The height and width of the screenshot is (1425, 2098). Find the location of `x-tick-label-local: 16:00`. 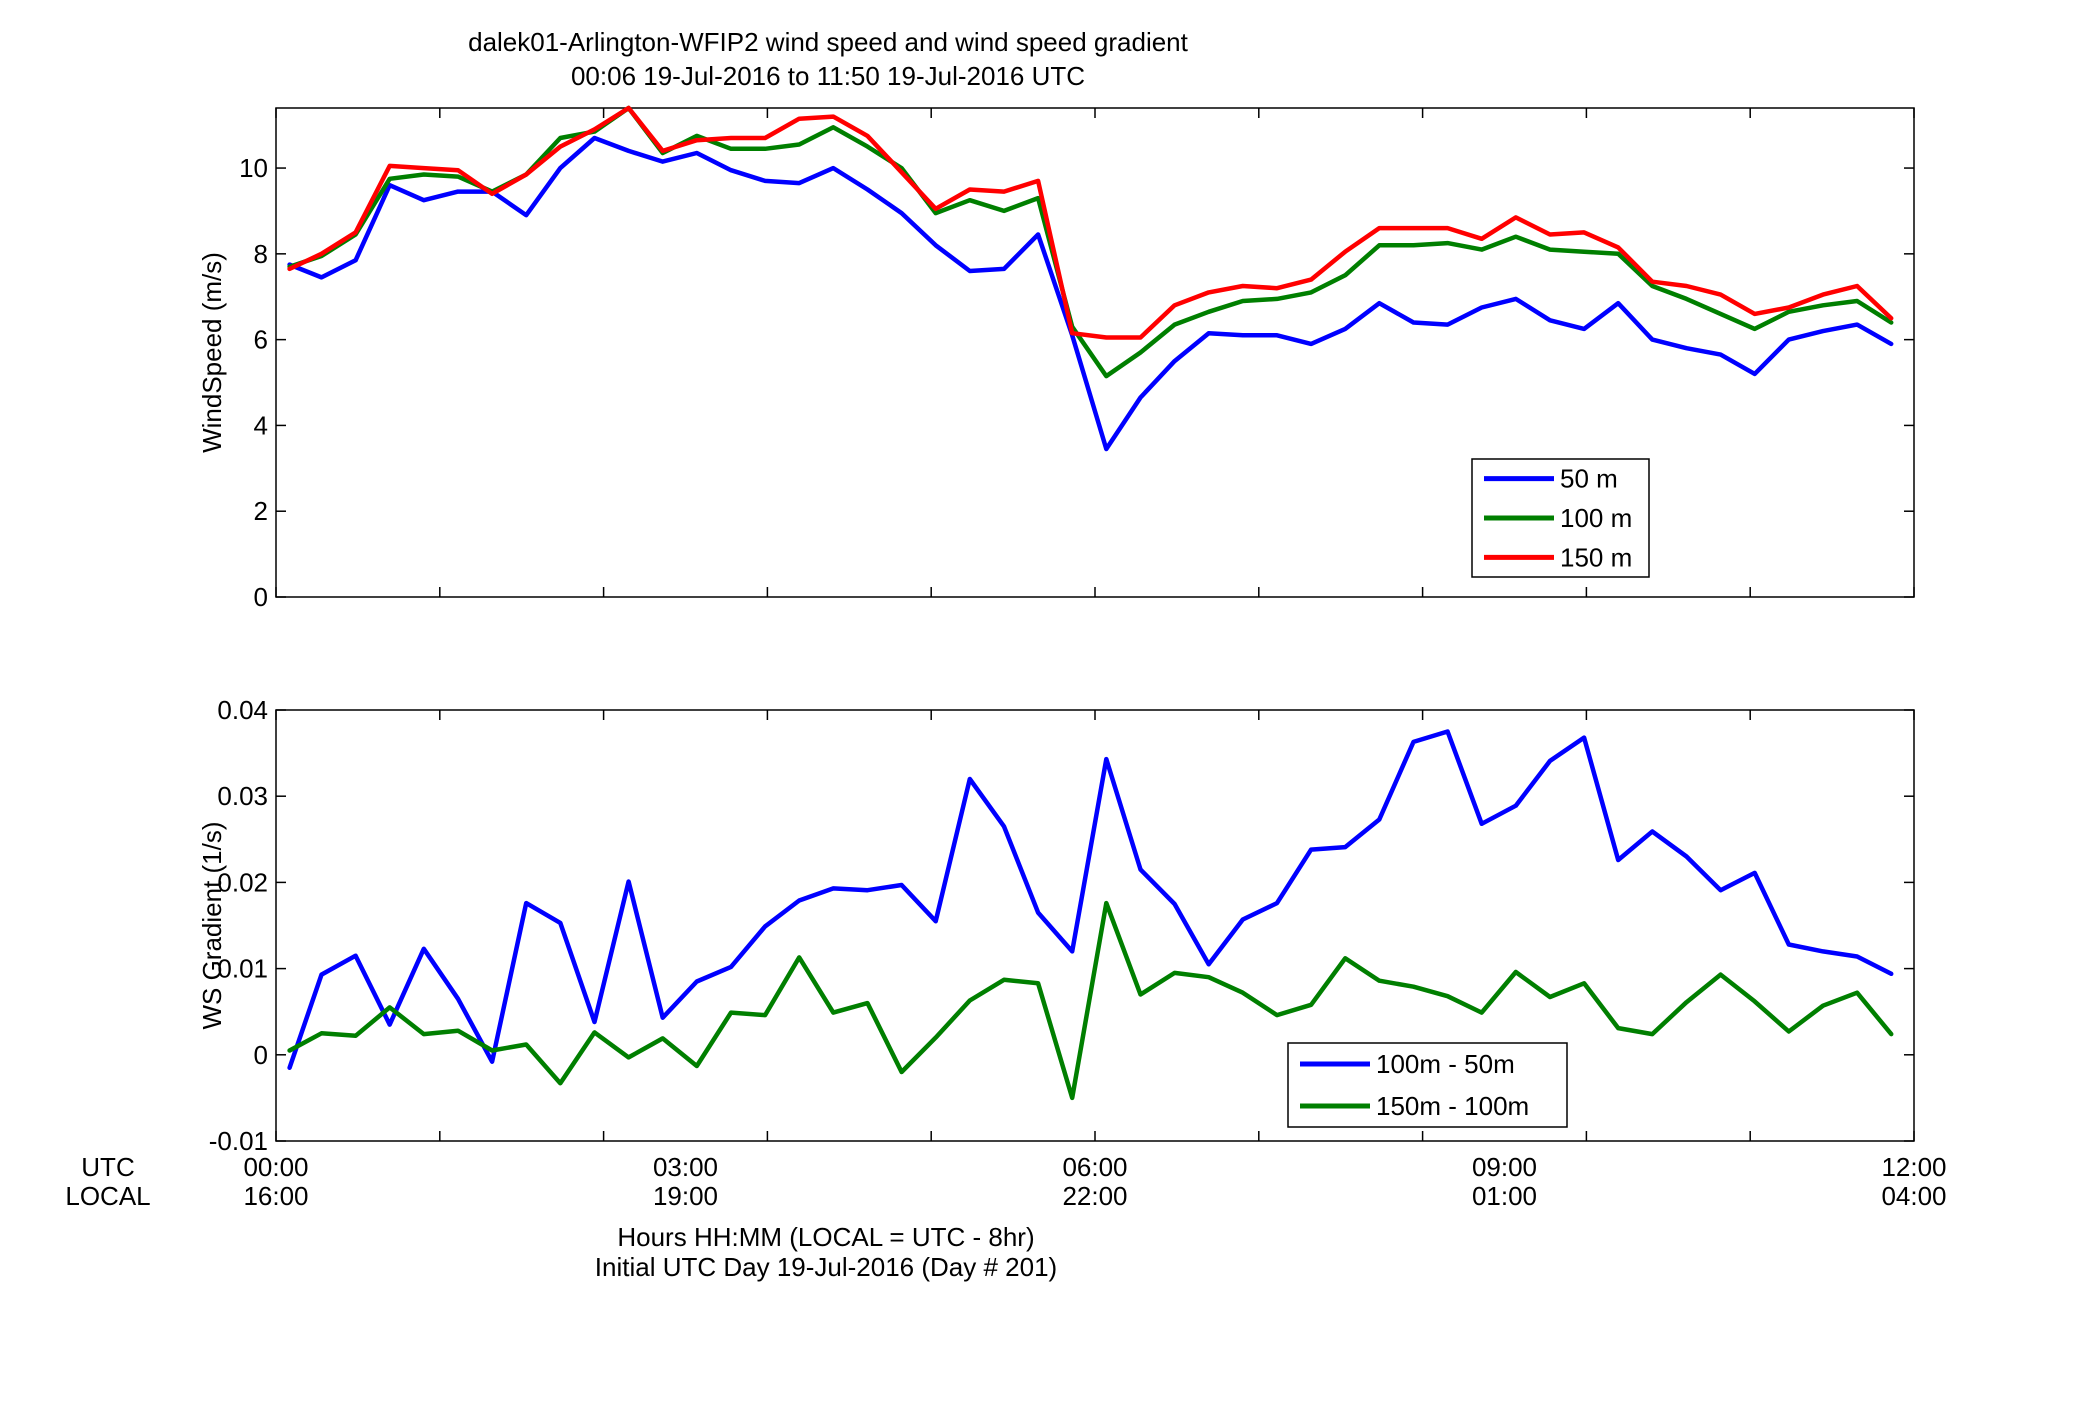

x-tick-label-local: 16:00 is located at coordinates (275, 1196).